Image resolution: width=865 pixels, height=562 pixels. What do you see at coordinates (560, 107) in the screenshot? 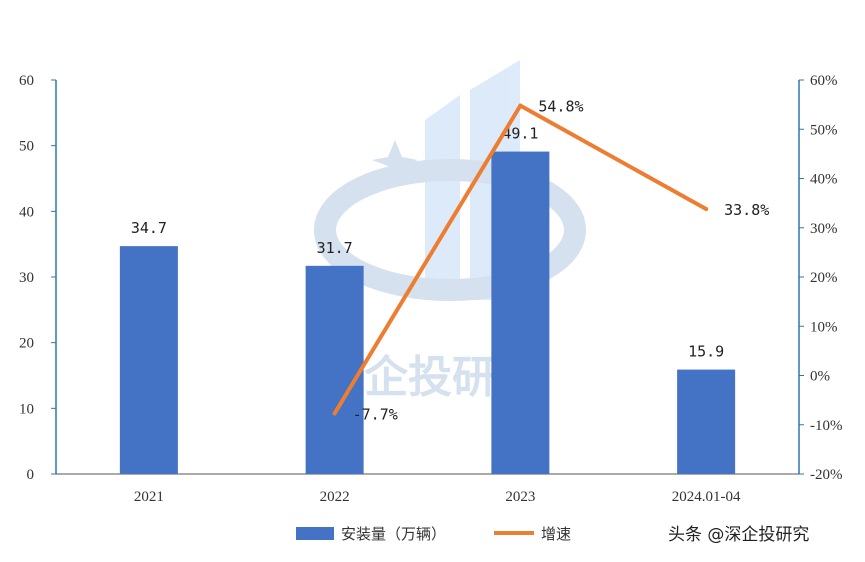
I see `line-data-label: 54.8%` at bounding box center [560, 107].